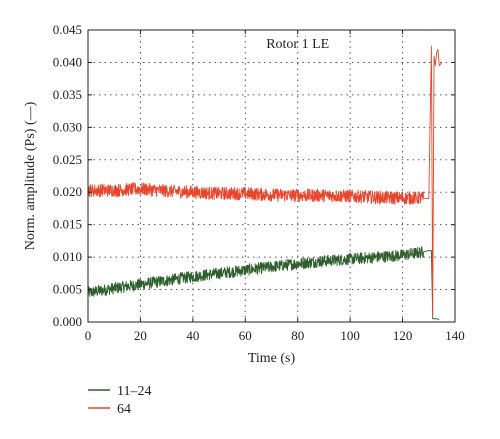  I want to click on x-tick-label: 100, so click(350, 335).